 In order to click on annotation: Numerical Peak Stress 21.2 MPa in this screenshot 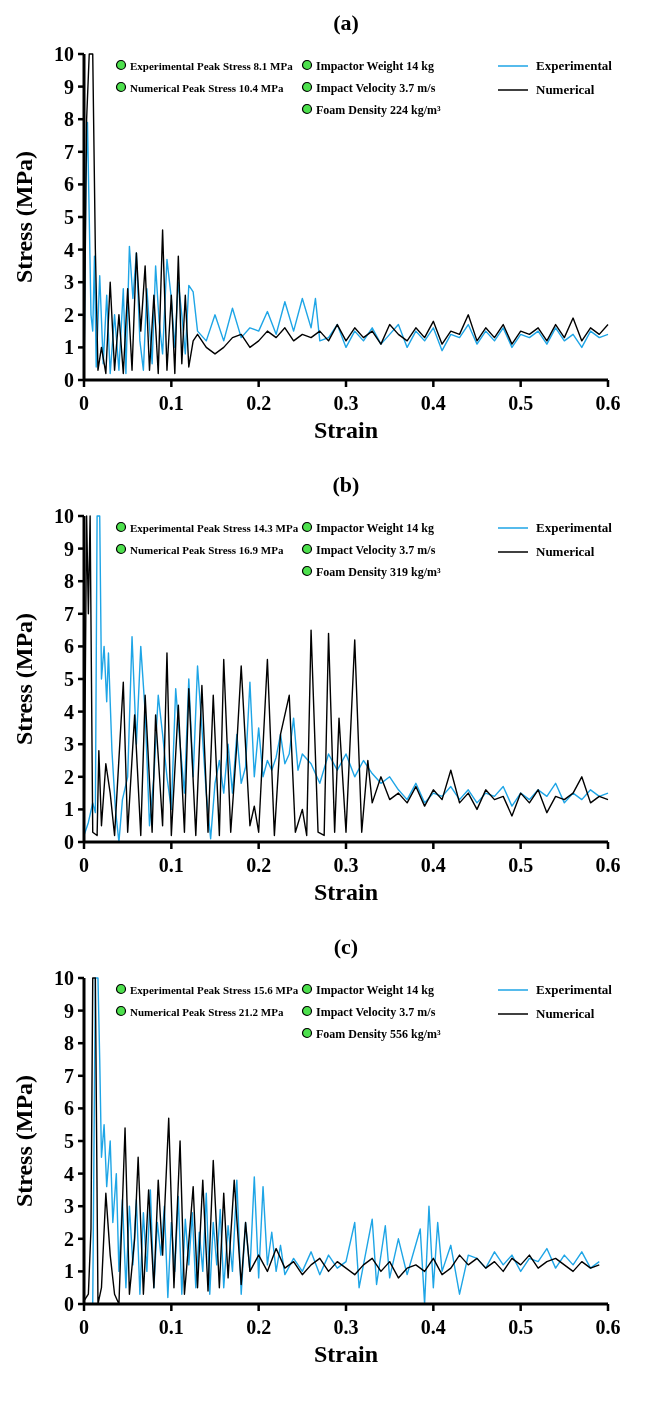, I will do `click(207, 1011)`.